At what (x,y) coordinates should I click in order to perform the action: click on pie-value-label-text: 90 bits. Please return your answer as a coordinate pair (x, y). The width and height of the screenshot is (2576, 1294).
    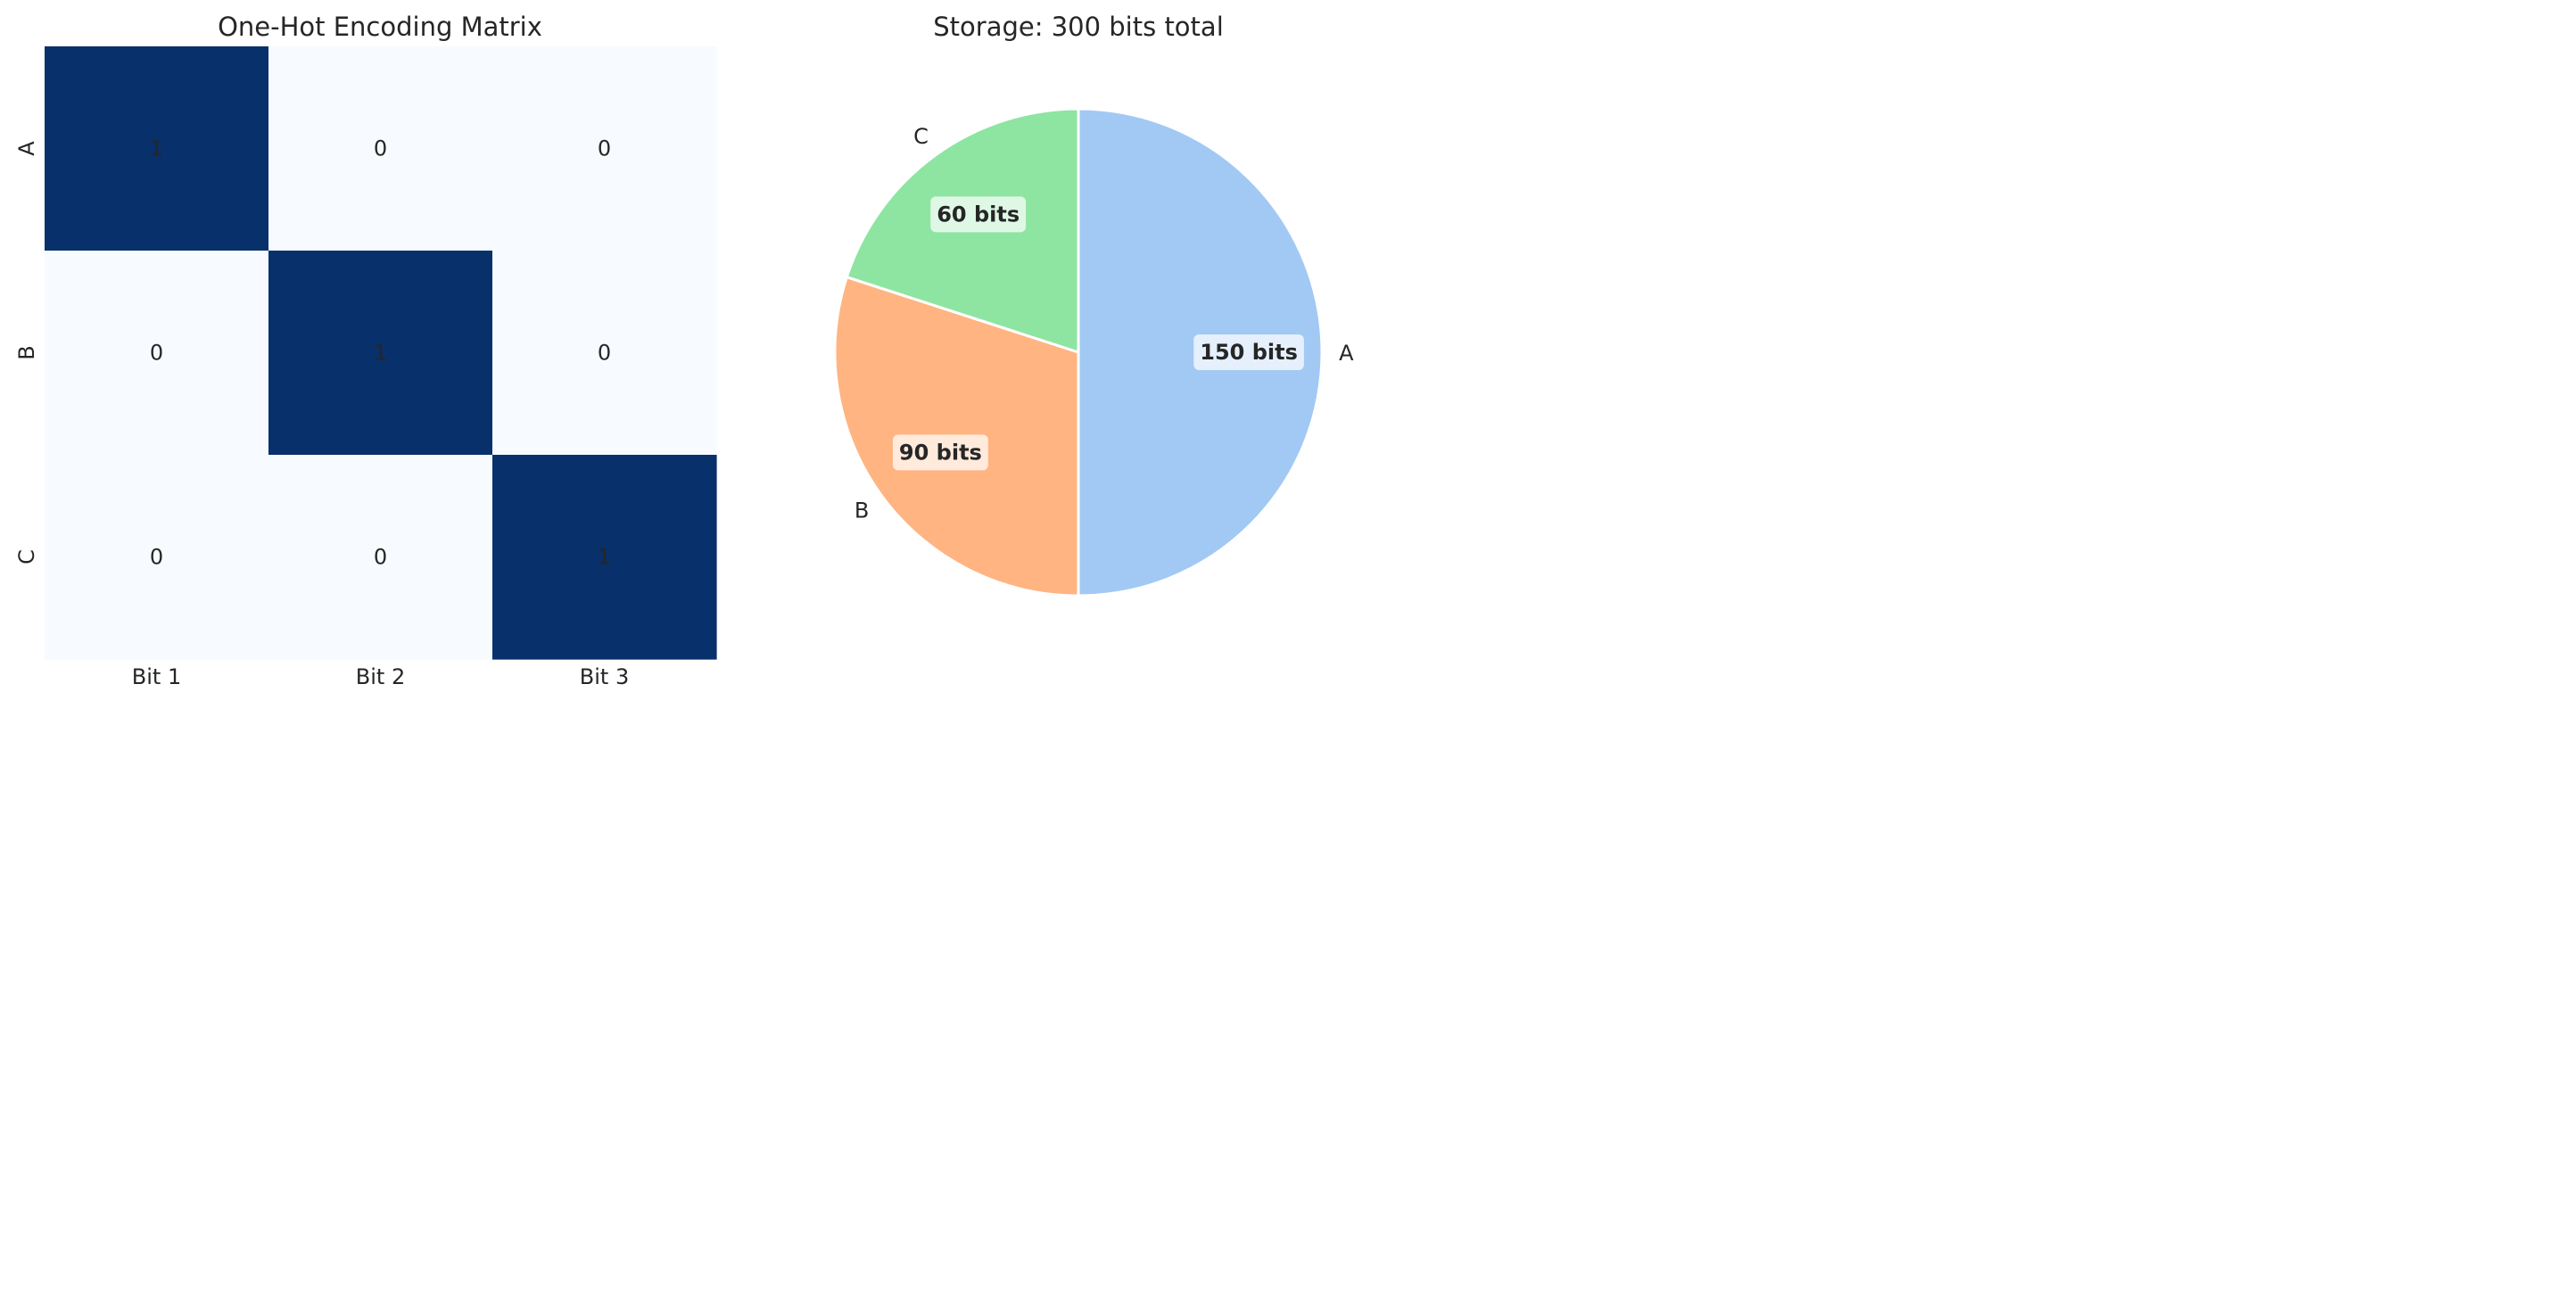
    Looking at the image, I should click on (941, 452).